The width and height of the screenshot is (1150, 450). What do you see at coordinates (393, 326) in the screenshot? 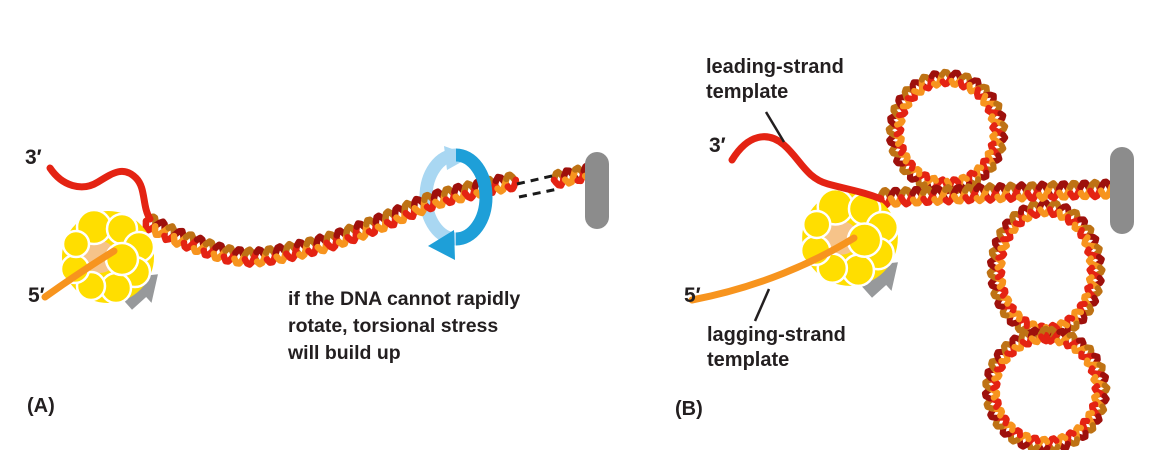
I see `caption-line-2: rotate, torsional stress` at bounding box center [393, 326].